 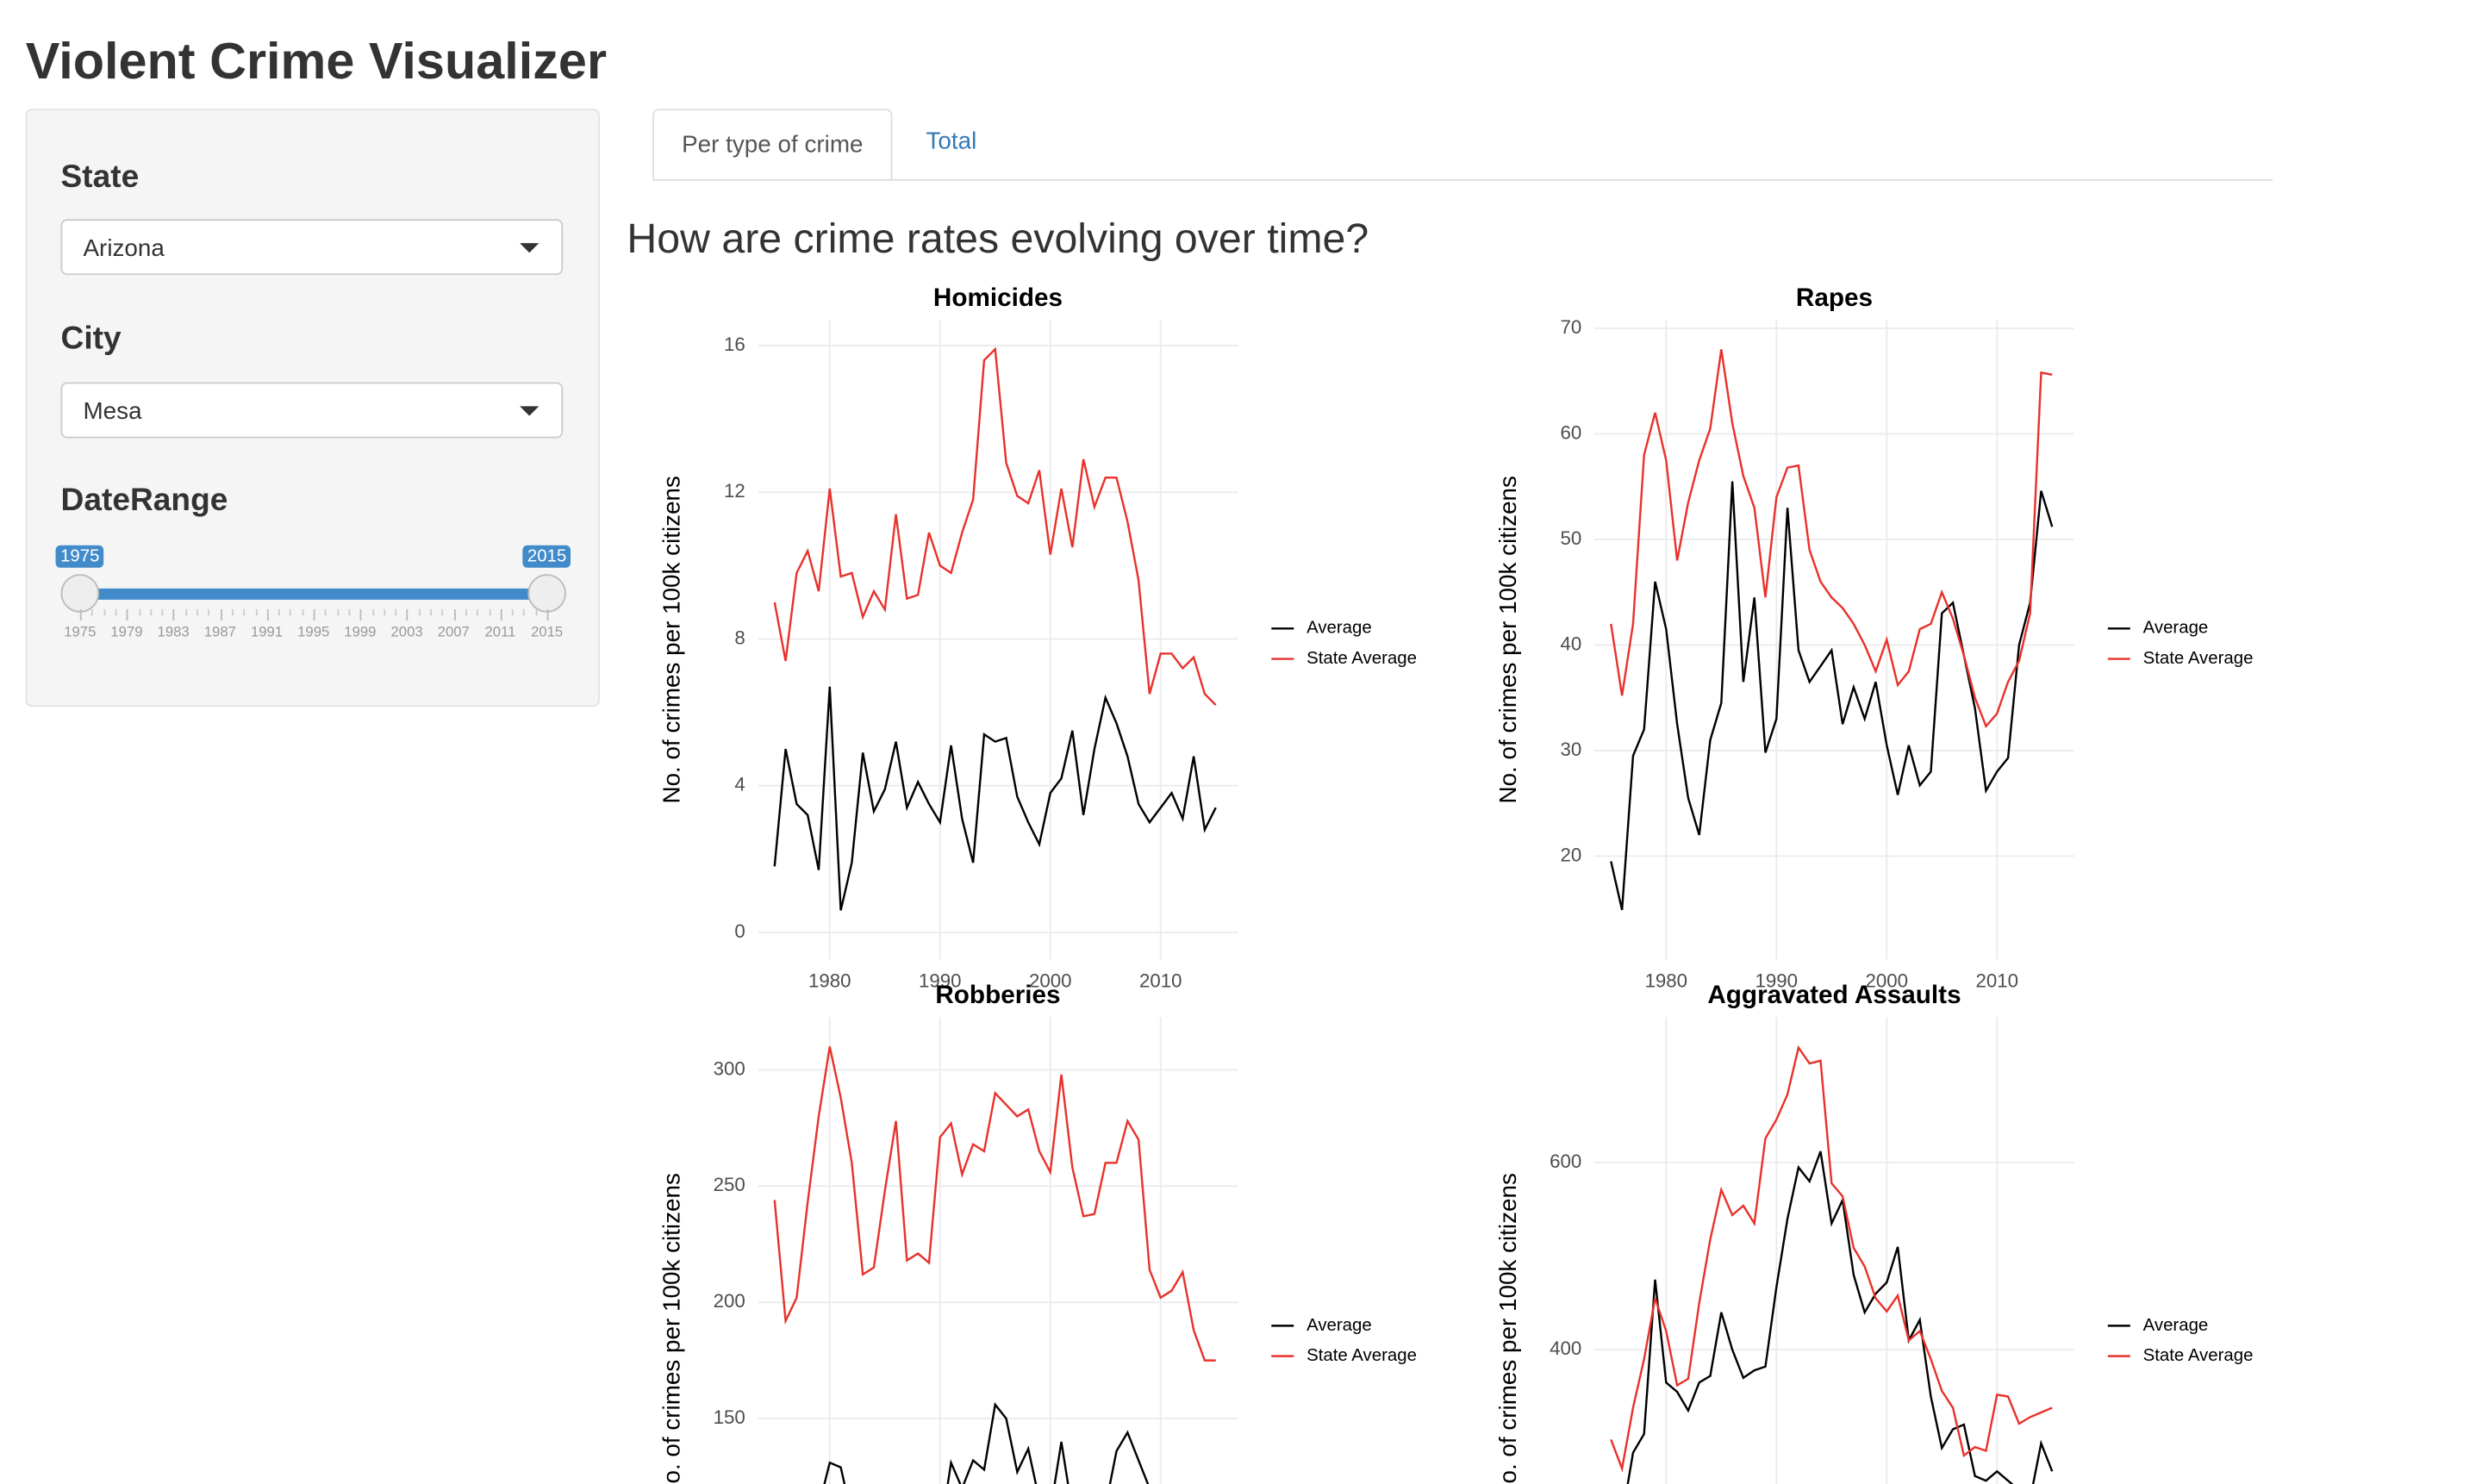 What do you see at coordinates (100, 178) in the screenshot?
I see `state-label: State` at bounding box center [100, 178].